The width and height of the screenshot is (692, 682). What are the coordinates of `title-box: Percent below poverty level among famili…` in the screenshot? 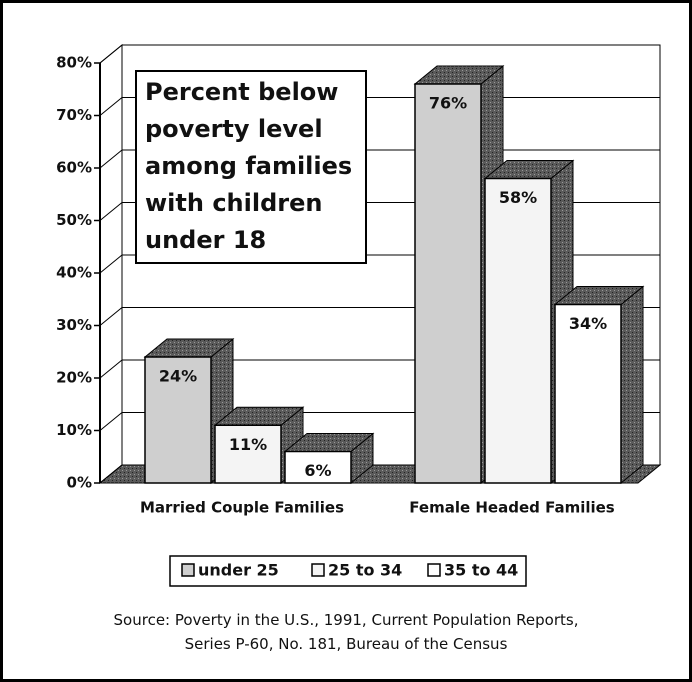 It's located at (251, 167).